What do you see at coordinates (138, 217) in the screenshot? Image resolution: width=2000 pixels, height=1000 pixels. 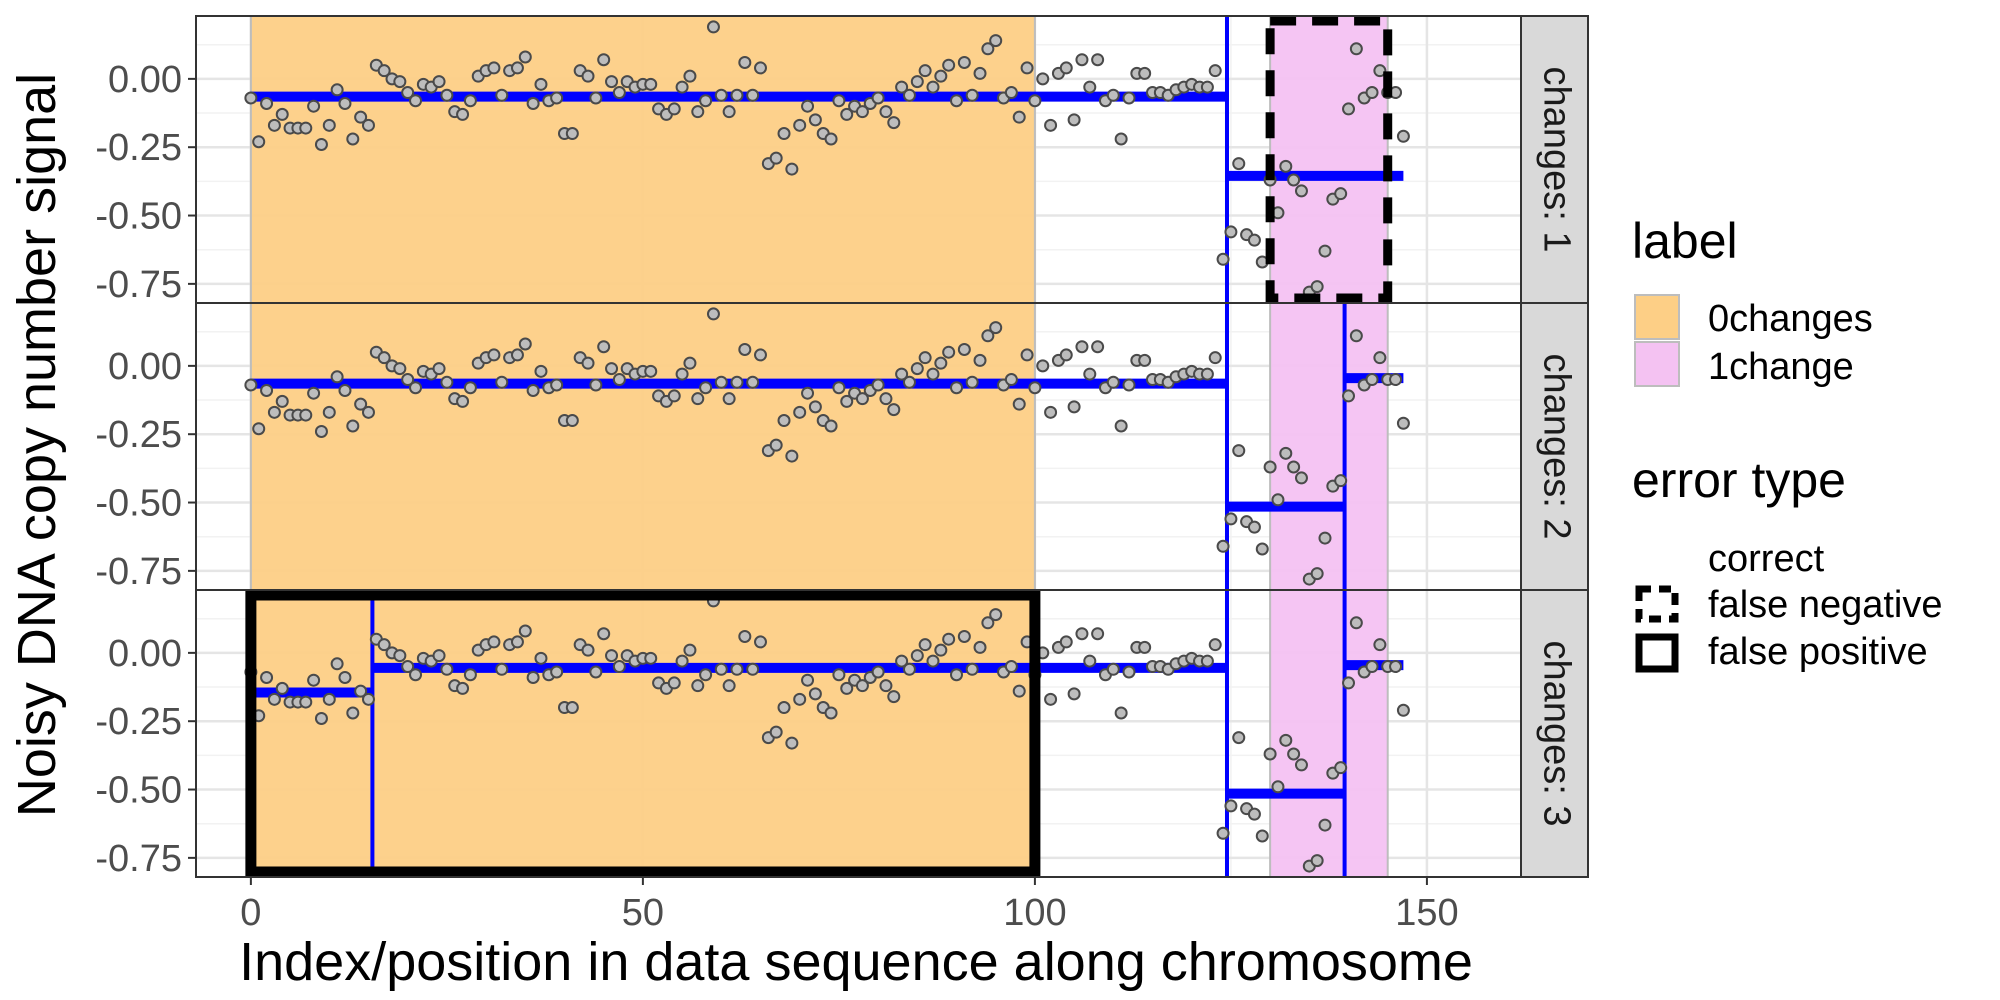 I see `y-tick-label: -0.50` at bounding box center [138, 217].